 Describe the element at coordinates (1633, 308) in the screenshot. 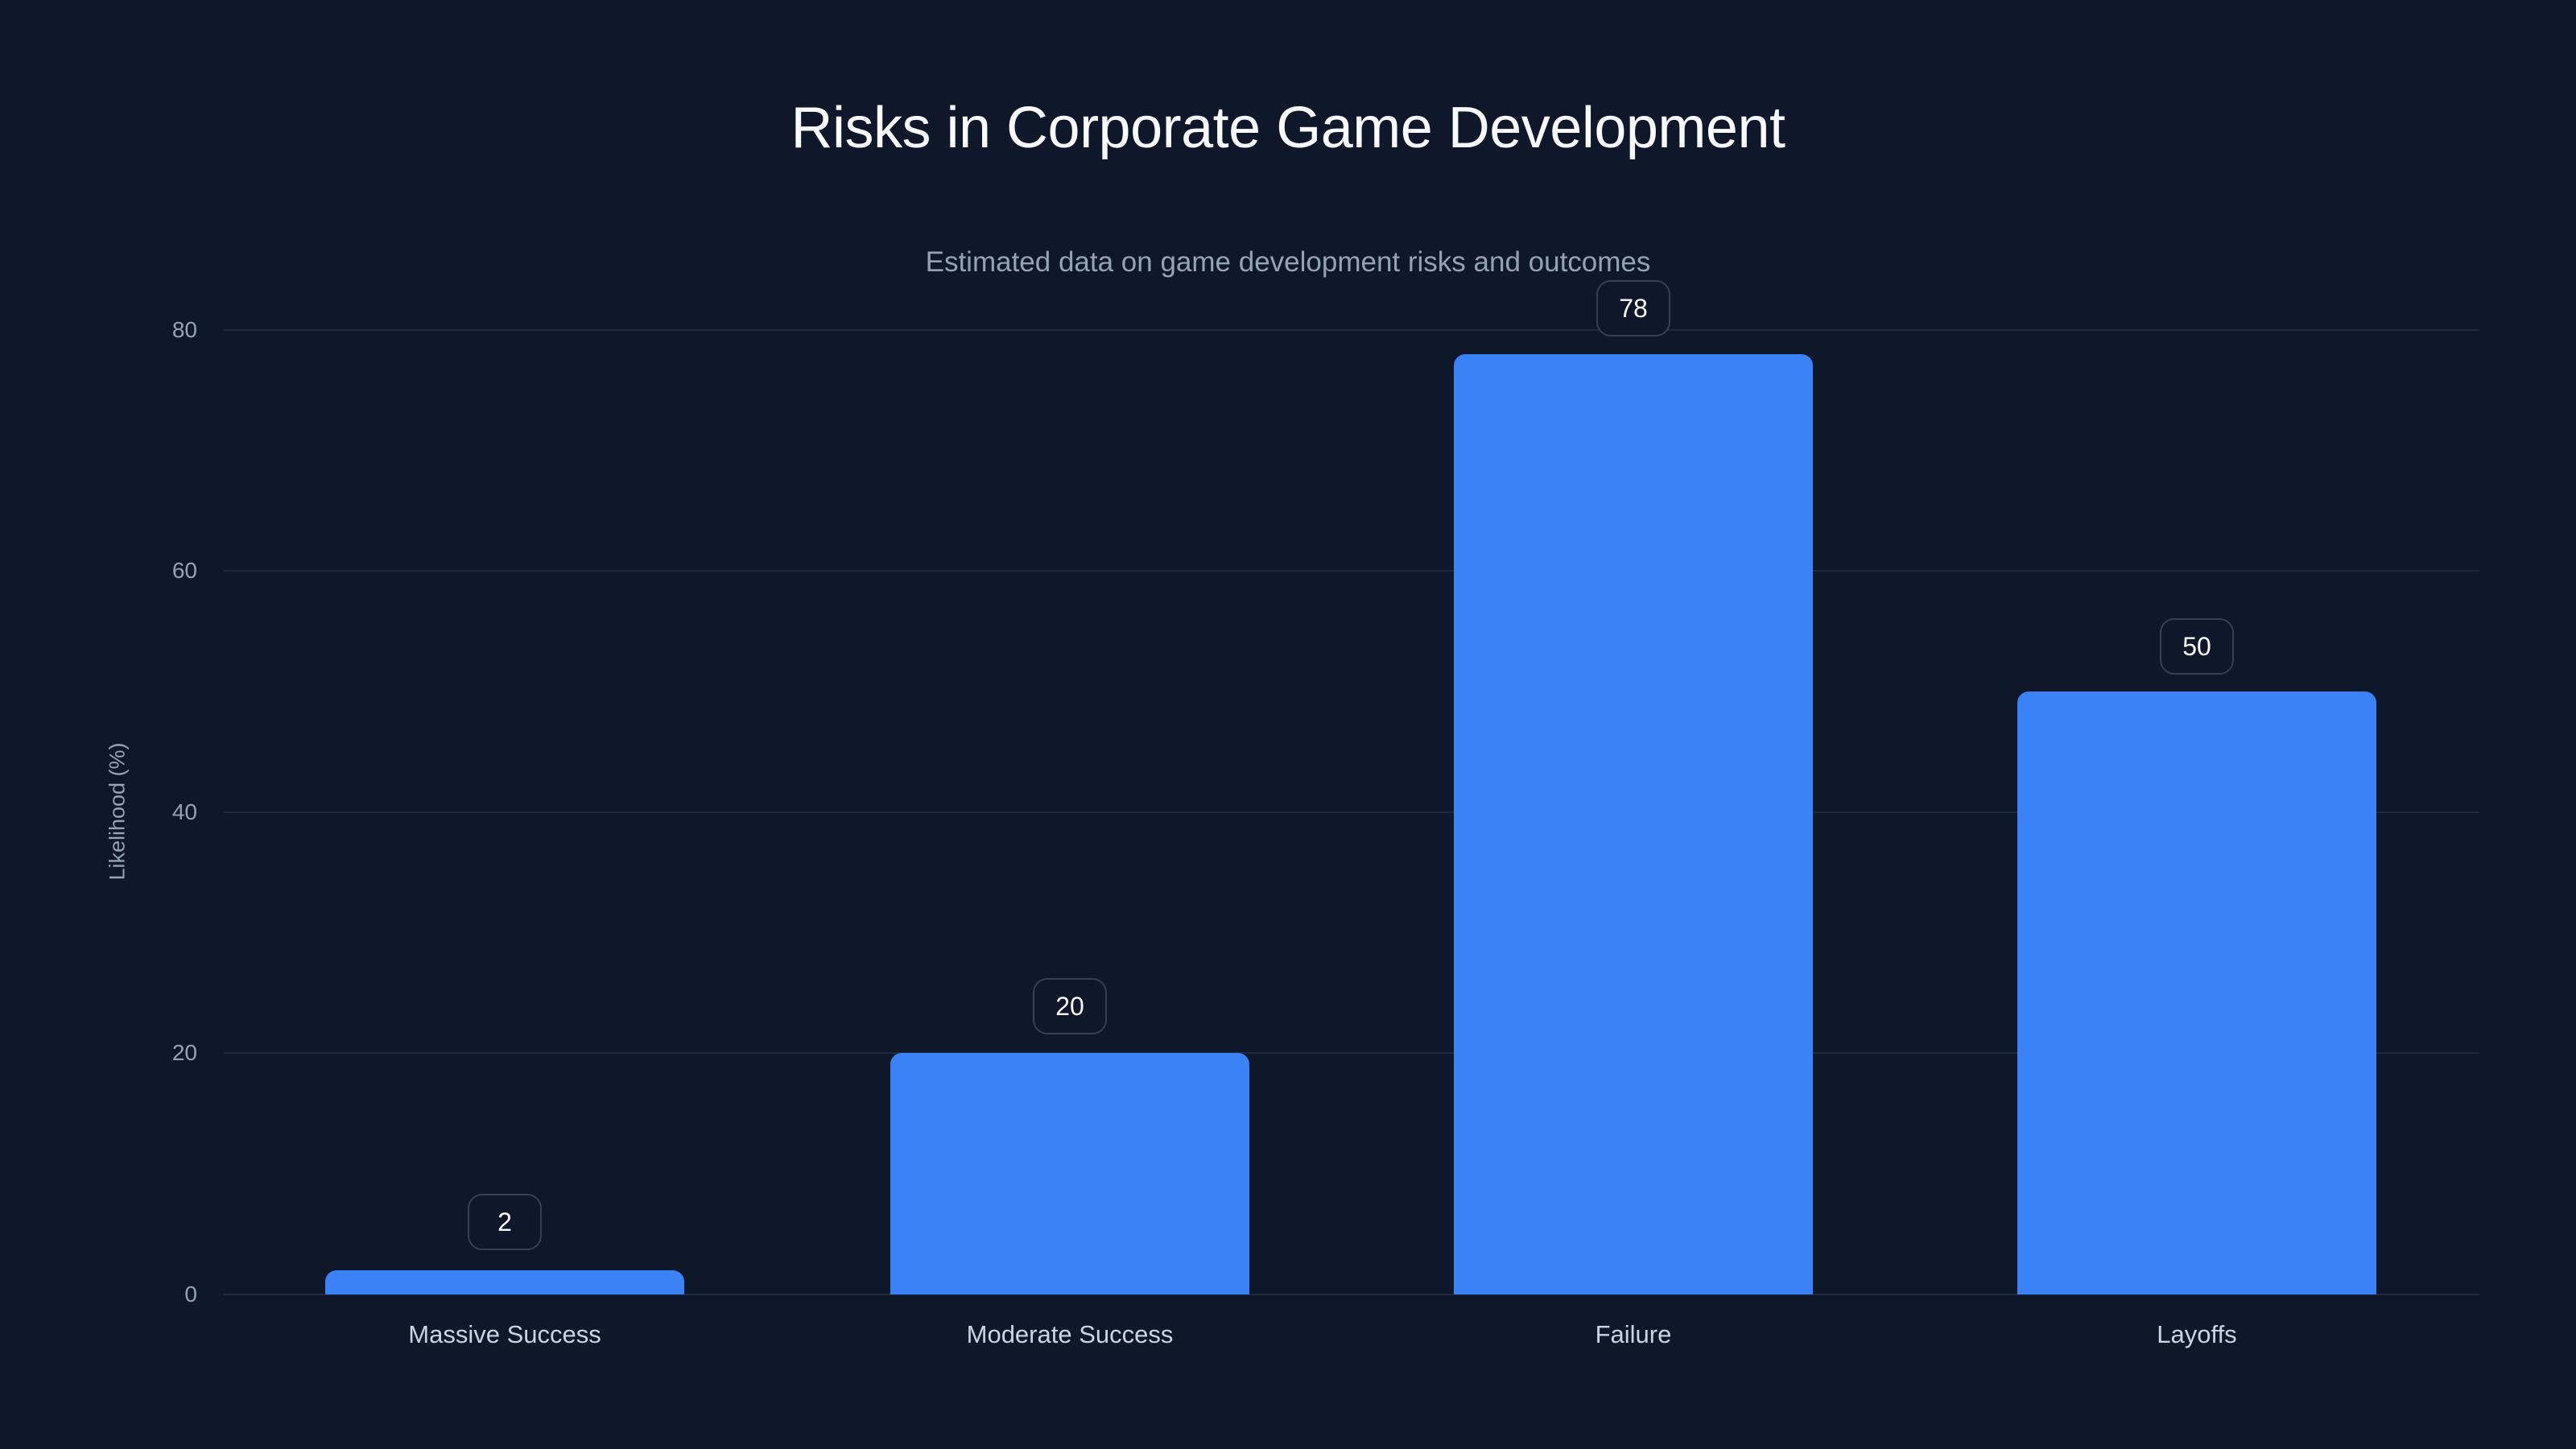

I see `value-badge-failure: 78` at that location.